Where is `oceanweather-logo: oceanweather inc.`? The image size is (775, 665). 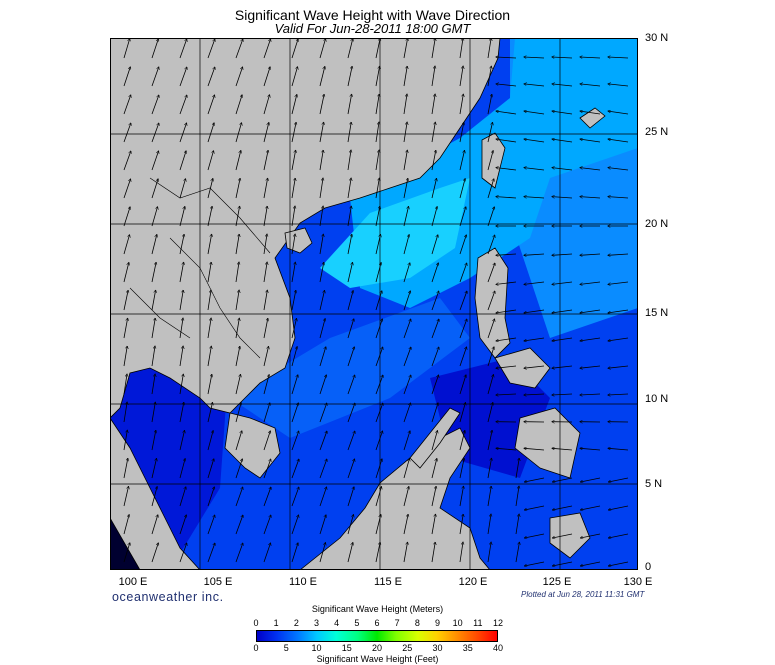 oceanweather-logo: oceanweather inc. is located at coordinates (168, 597).